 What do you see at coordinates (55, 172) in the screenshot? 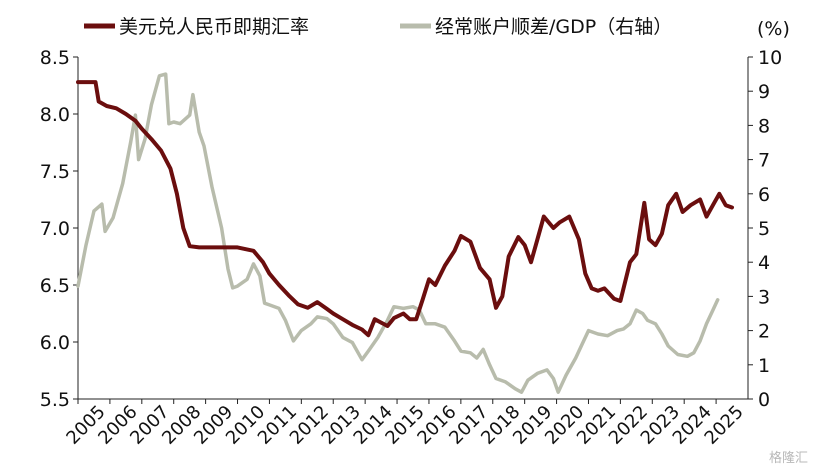
I see `left-tick-label: 7.5` at bounding box center [55, 172].